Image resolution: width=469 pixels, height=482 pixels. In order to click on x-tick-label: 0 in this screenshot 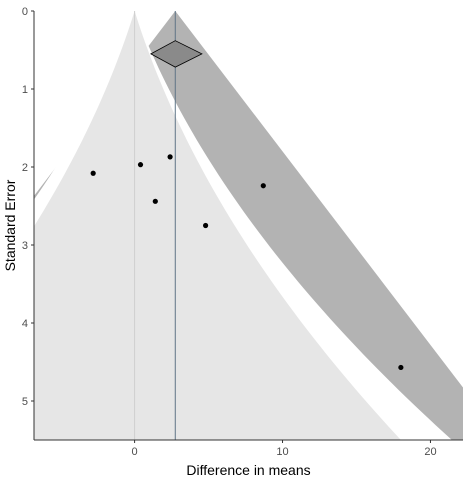, I will do `click(135, 452)`.